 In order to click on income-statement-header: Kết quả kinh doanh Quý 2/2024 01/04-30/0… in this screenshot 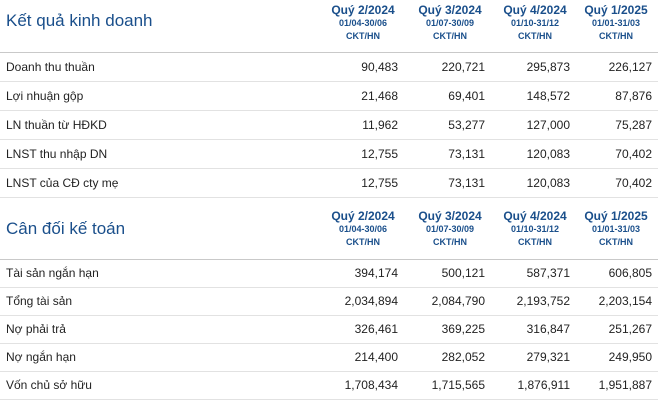, I will do `click(329, 26)`.